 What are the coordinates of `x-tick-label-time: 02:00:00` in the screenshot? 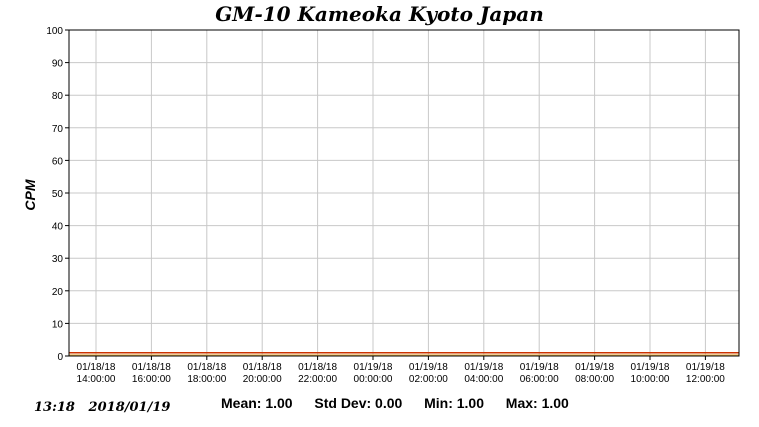 It's located at (428, 379).